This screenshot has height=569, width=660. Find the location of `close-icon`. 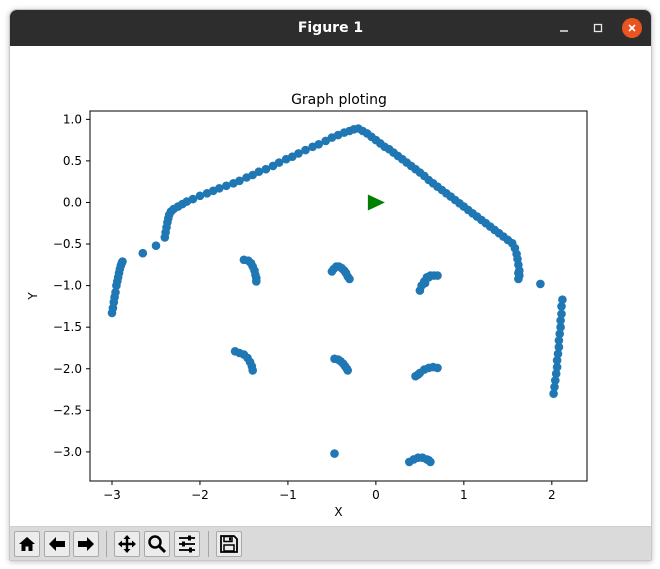

close-icon is located at coordinates (632, 28).